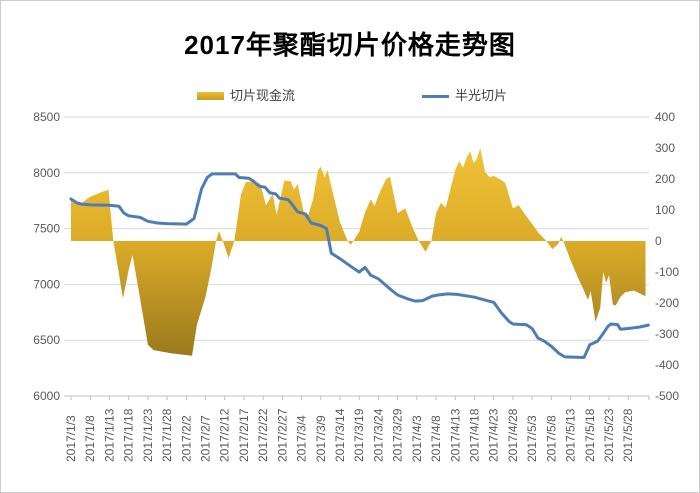 This screenshot has height=493, width=700. Describe the element at coordinates (474, 435) in the screenshot. I see `svg-text: 2017/4/18` at that location.